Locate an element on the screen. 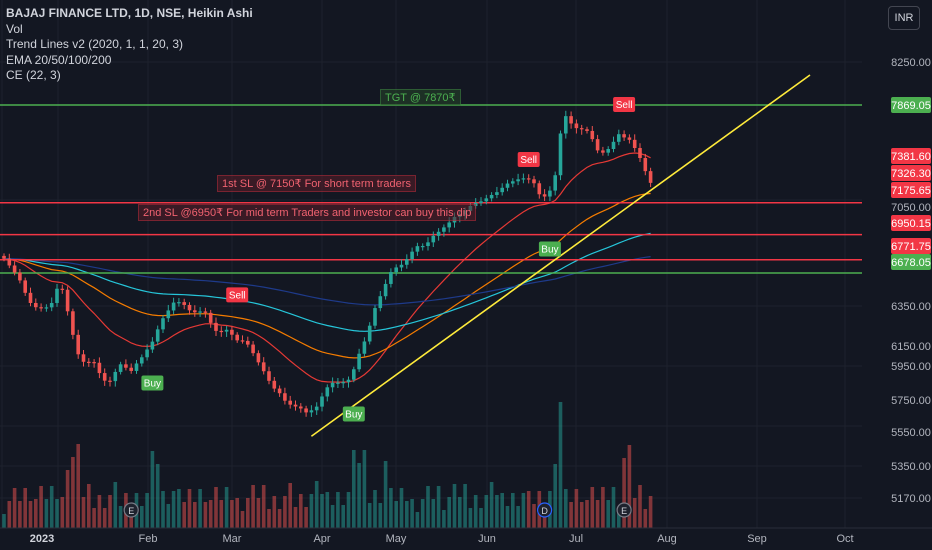  y-tick-label: 5350.00 is located at coordinates (911, 467).